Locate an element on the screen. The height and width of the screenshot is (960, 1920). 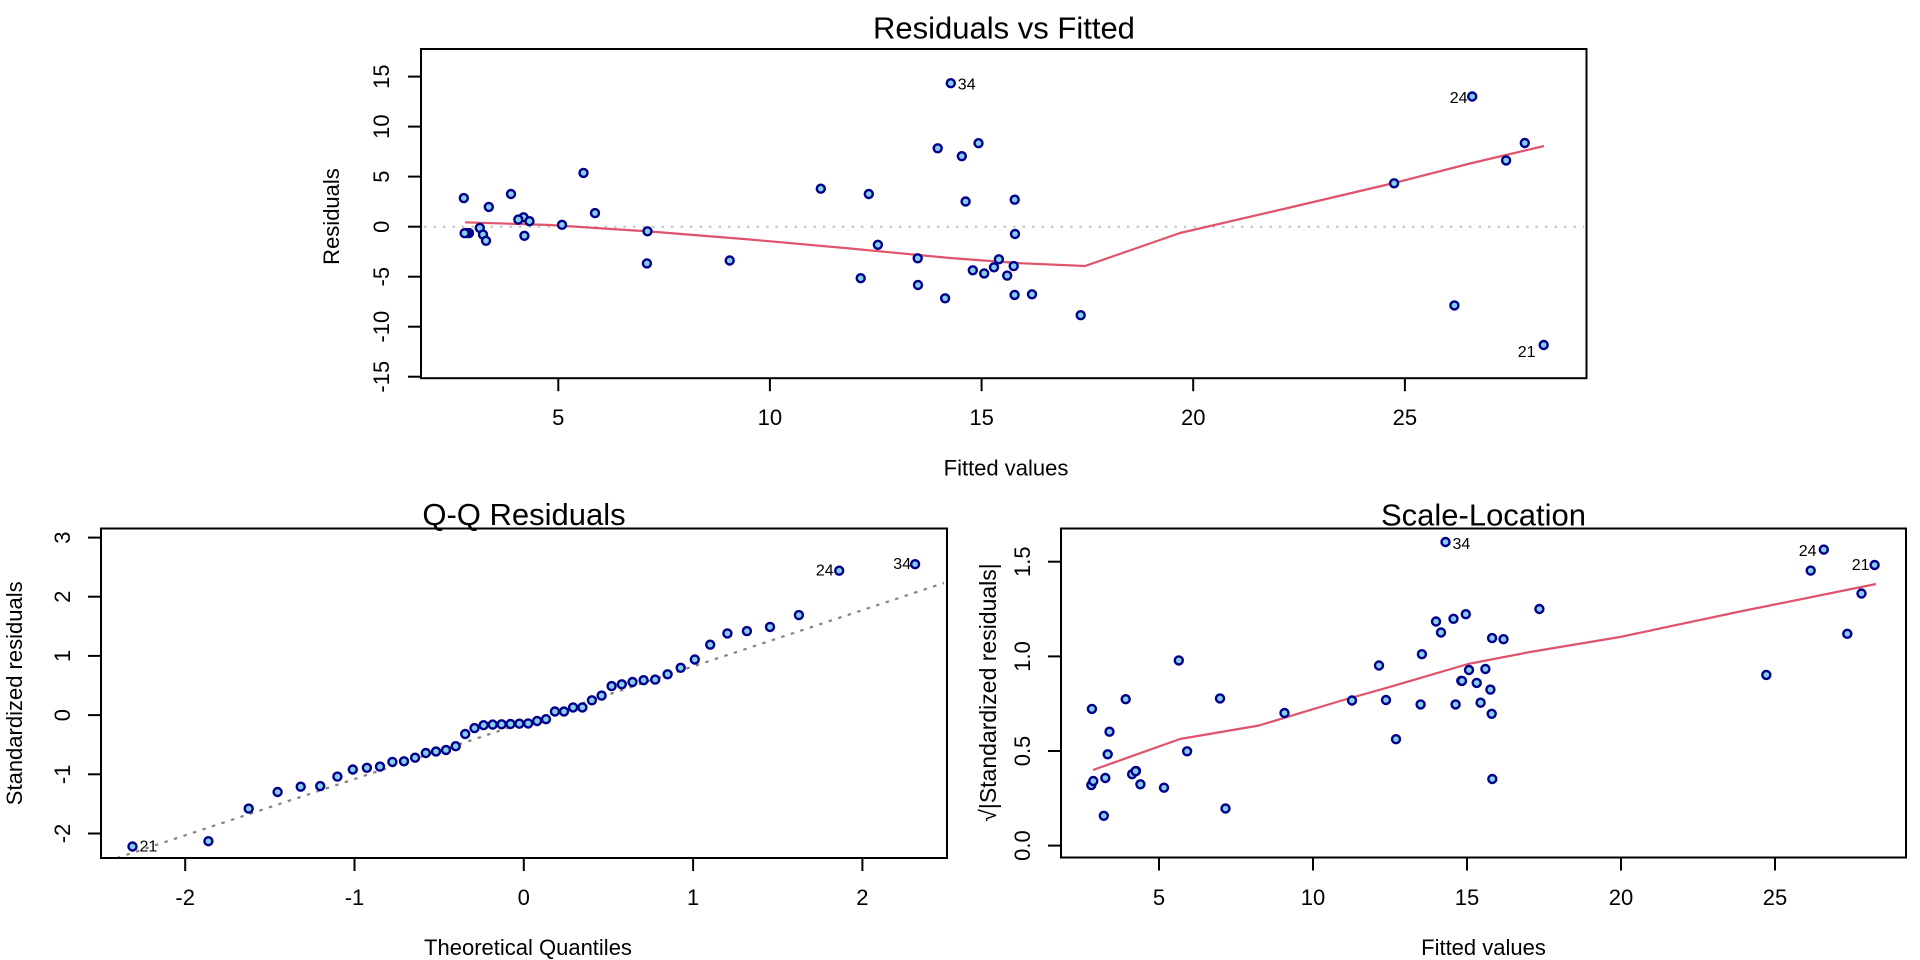
svg-text: -10 is located at coordinates (381, 327).